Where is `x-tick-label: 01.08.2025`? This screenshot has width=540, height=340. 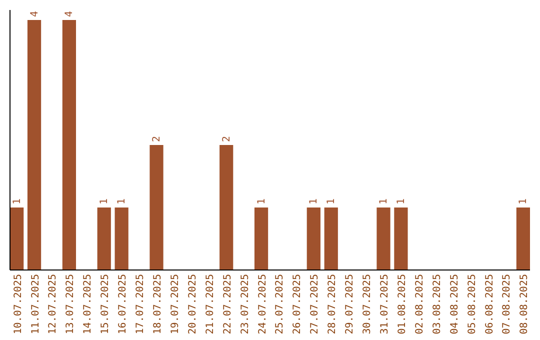 x-tick-label: 01.08.2025 is located at coordinates (402, 304).